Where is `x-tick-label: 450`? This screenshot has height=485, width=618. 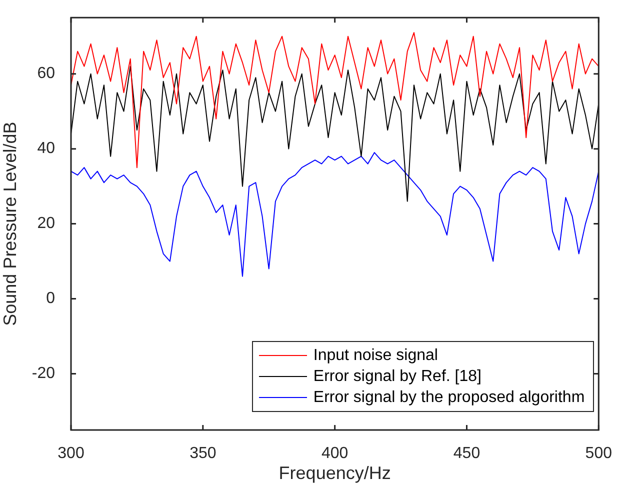 x-tick-label: 450 is located at coordinates (466, 453).